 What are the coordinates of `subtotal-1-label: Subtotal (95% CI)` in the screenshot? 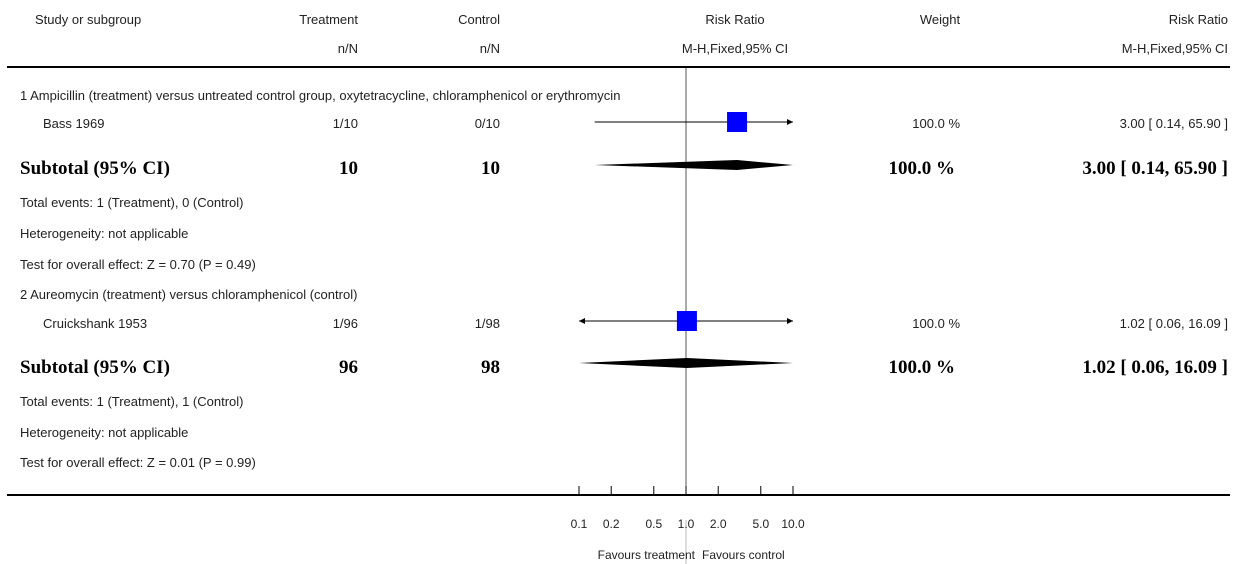 It's located at (95, 168).